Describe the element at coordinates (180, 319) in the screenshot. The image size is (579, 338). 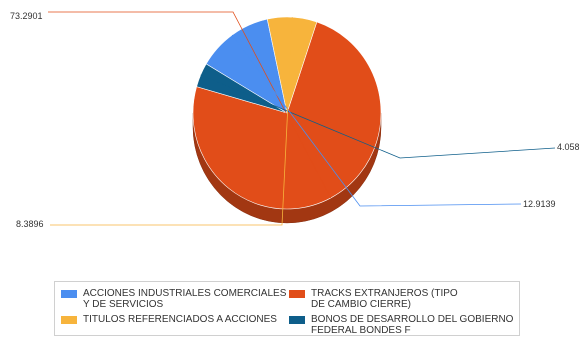
I see `legend-label-titulos-referenciados: TITULOS REFERENCIADOS A ACCIONES` at that location.